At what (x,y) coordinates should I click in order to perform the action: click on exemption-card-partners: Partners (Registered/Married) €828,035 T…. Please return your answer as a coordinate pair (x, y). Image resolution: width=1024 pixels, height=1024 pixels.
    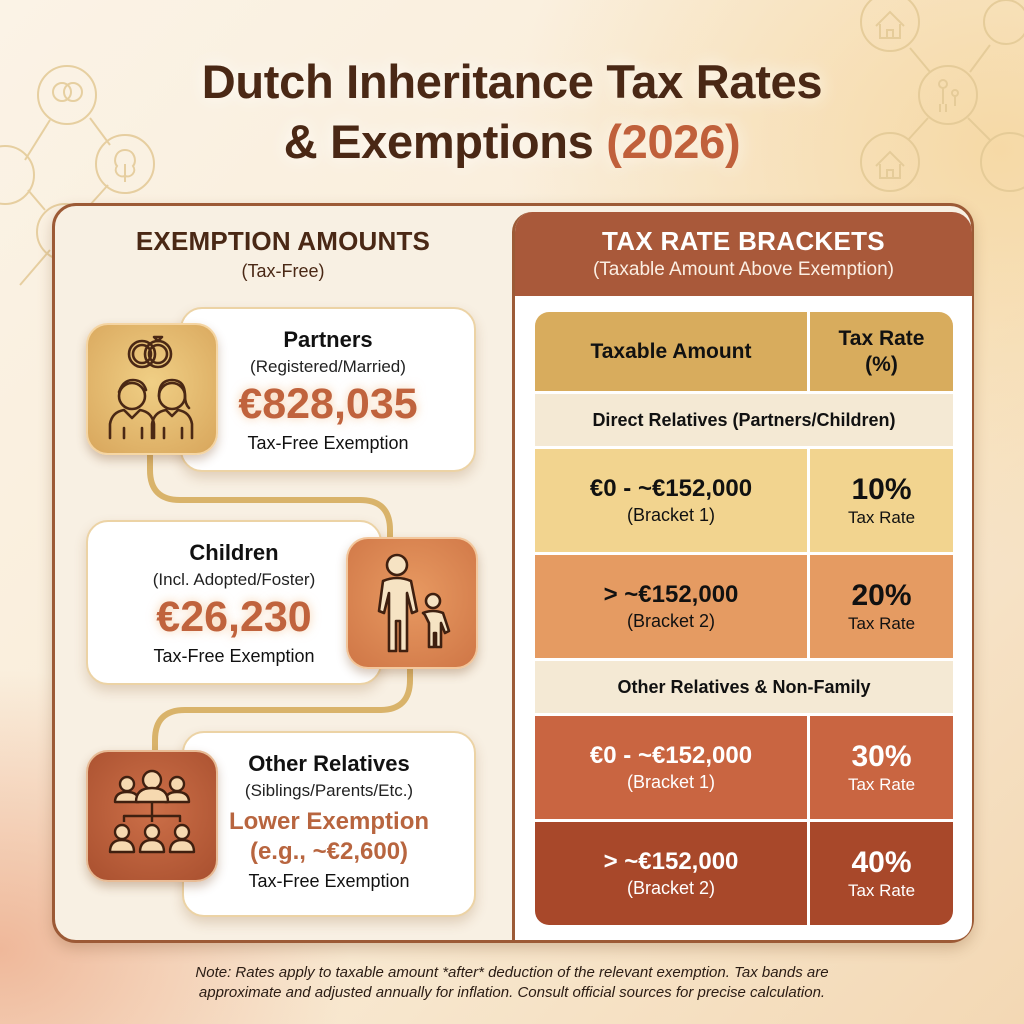
    Looking at the image, I should click on (328, 389).